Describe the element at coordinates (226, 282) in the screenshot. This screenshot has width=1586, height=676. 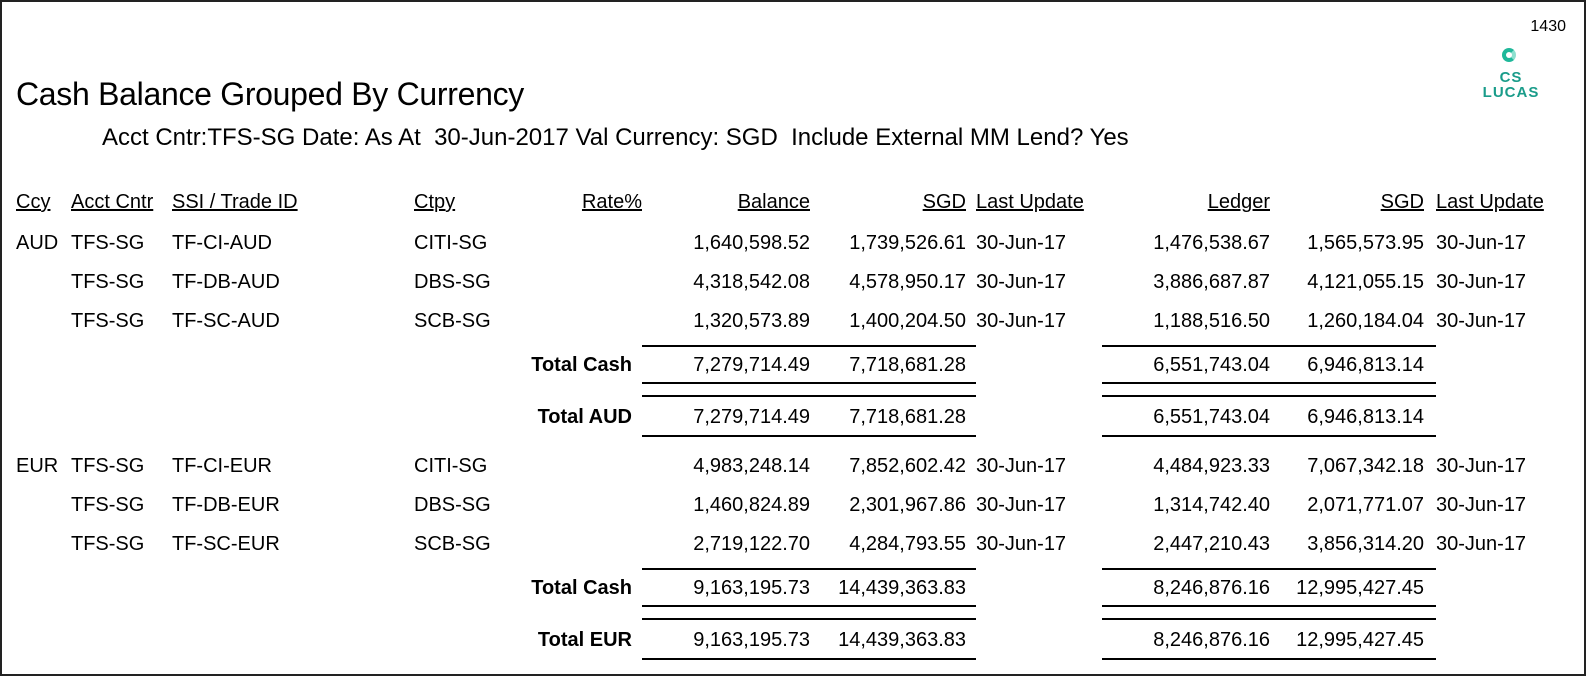
I see `ssi-trade-id-cell: TF-DB-AUD` at that location.